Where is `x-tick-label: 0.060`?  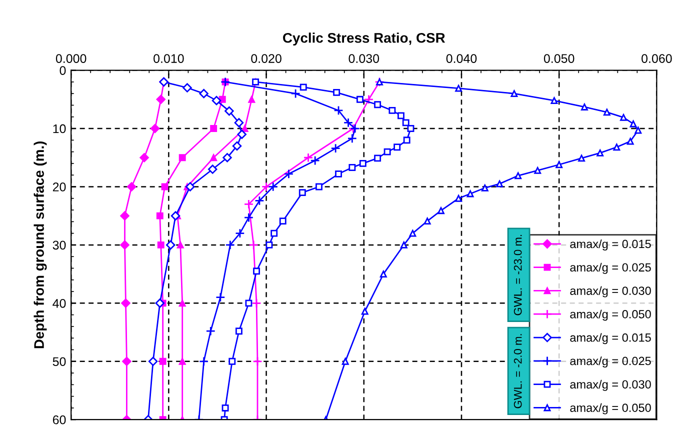 x-tick-label: 0.060 is located at coordinates (657, 58).